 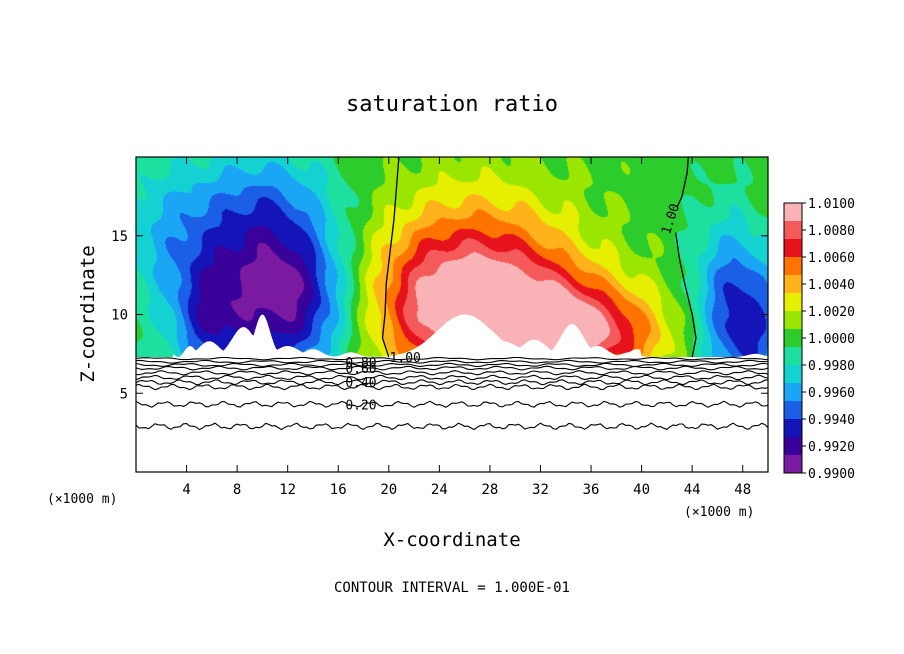 I want to click on x-tick-label: 44, so click(x=692, y=490).